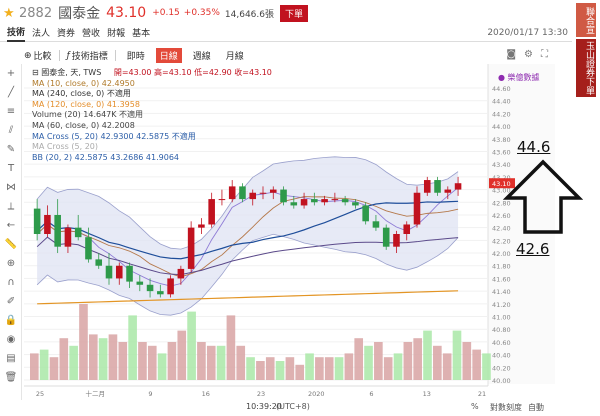  What do you see at coordinates (11, 187) in the screenshot?
I see `pattern-icon: ⋈` at bounding box center [11, 187].